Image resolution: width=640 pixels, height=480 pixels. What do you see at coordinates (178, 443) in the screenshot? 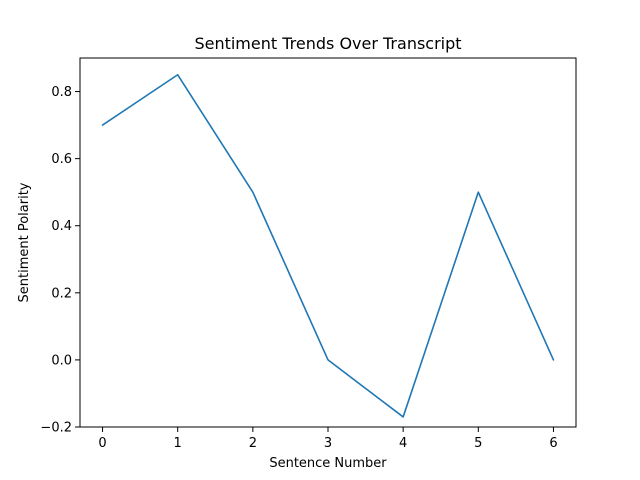
I see `x-tick-label: 1` at bounding box center [178, 443].